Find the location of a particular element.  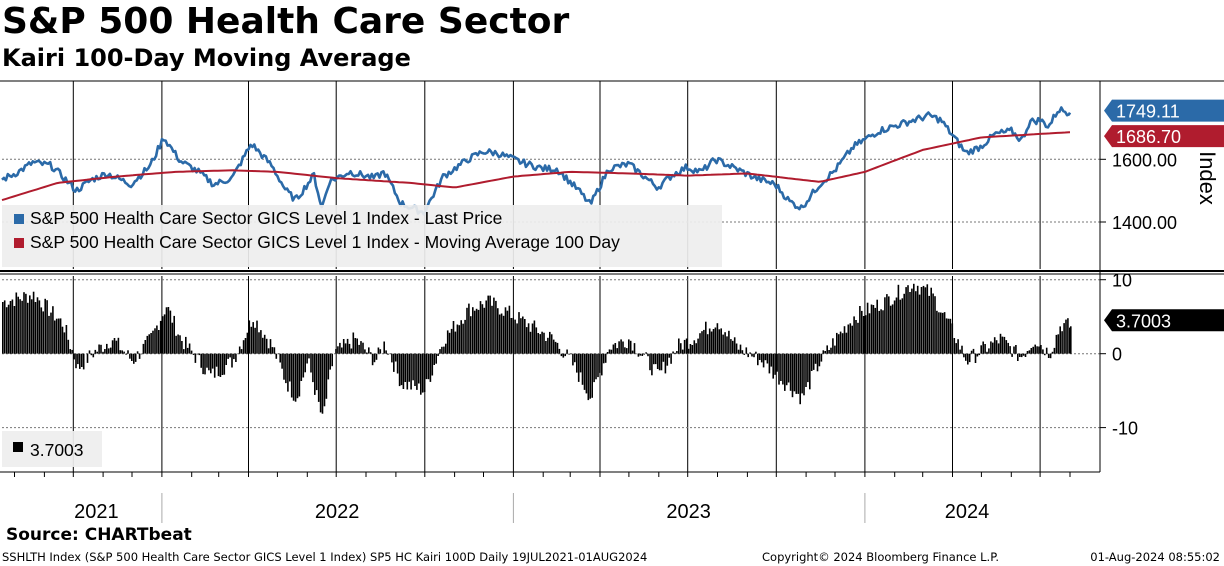

kairi-last-badge-bg is located at coordinates (1164, 320).